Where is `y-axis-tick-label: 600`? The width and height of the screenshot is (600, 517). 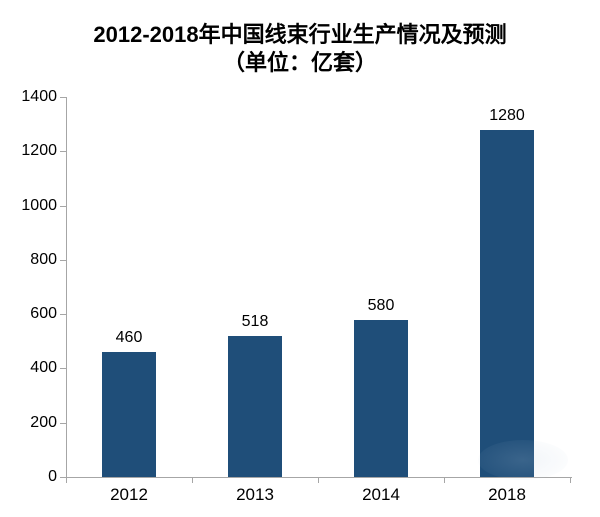 y-axis-tick-label: 600 is located at coordinates (43, 314).